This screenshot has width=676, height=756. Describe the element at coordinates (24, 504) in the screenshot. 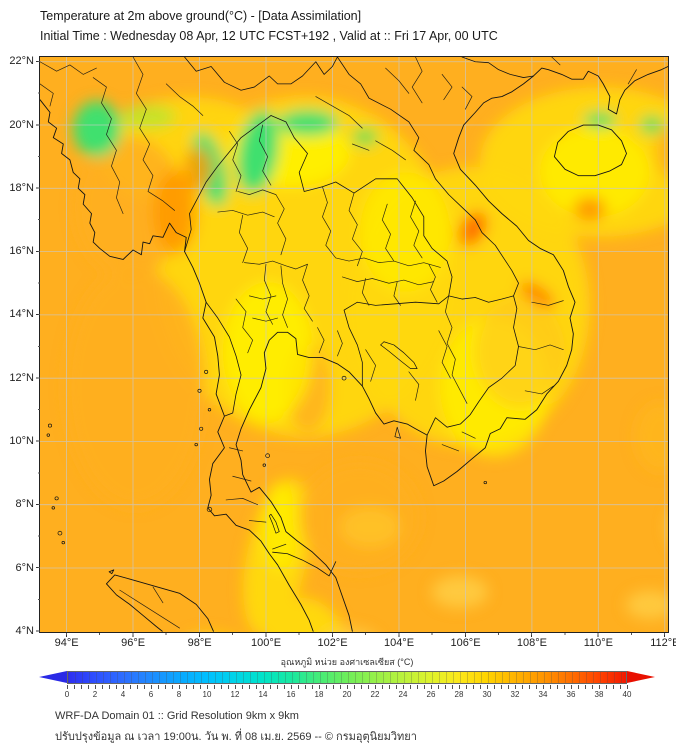

I see `y-axis-label: 8°N` at that location.